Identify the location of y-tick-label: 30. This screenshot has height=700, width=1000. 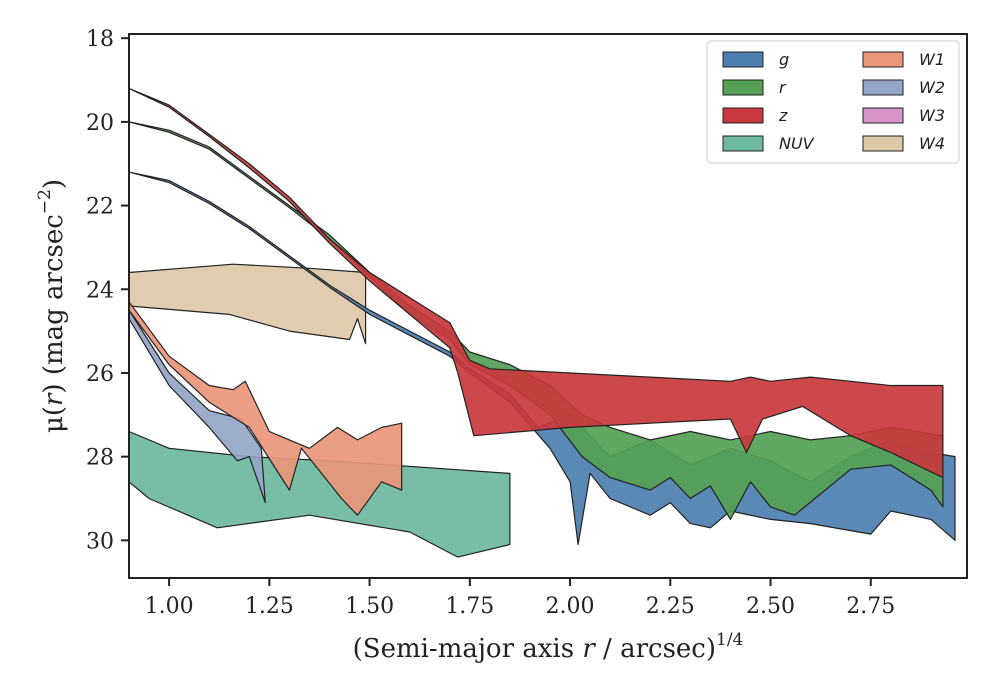
(100, 541).